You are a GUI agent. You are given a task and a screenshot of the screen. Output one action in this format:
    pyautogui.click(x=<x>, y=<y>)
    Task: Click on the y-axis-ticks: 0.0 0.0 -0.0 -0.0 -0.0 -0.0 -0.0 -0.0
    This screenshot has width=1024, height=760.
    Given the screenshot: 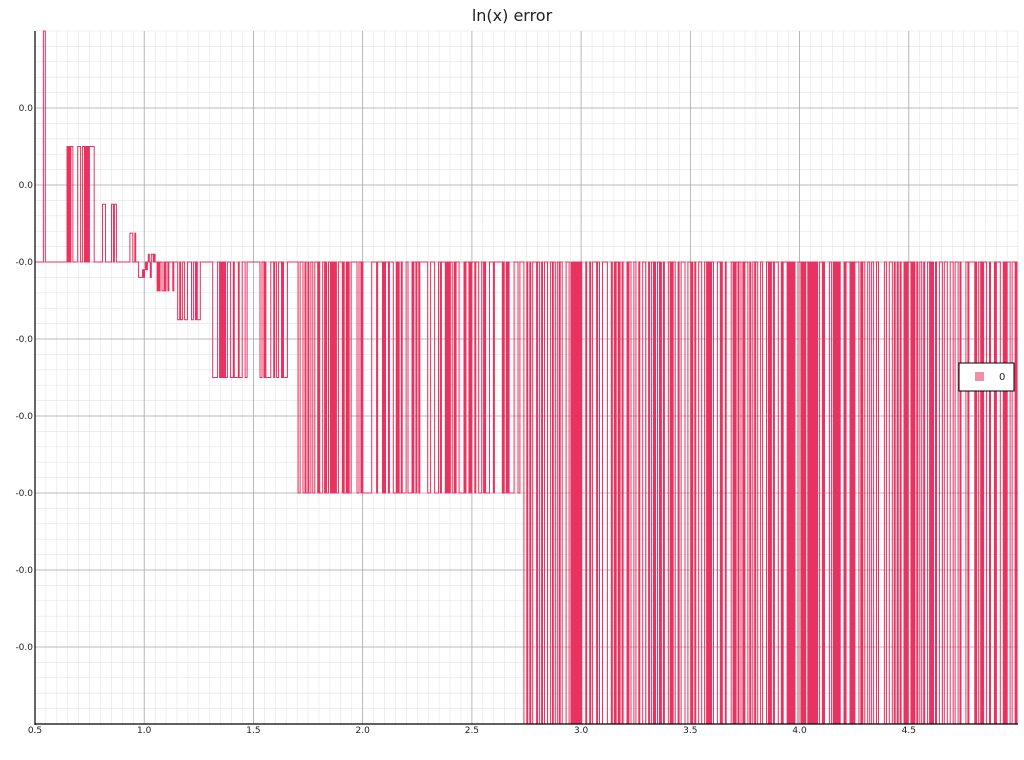 What is the action you would take?
    pyautogui.click(x=24, y=378)
    